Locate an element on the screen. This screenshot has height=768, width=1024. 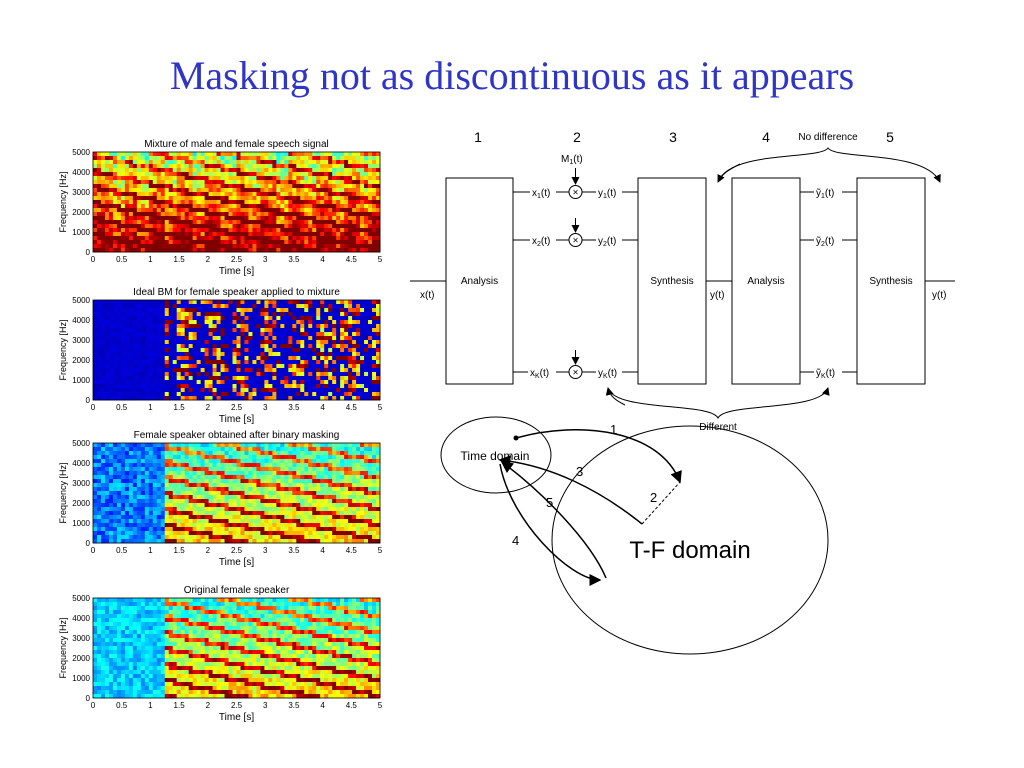
ytilde-channel-label: ỹ1(t) is located at coordinates (825, 194).